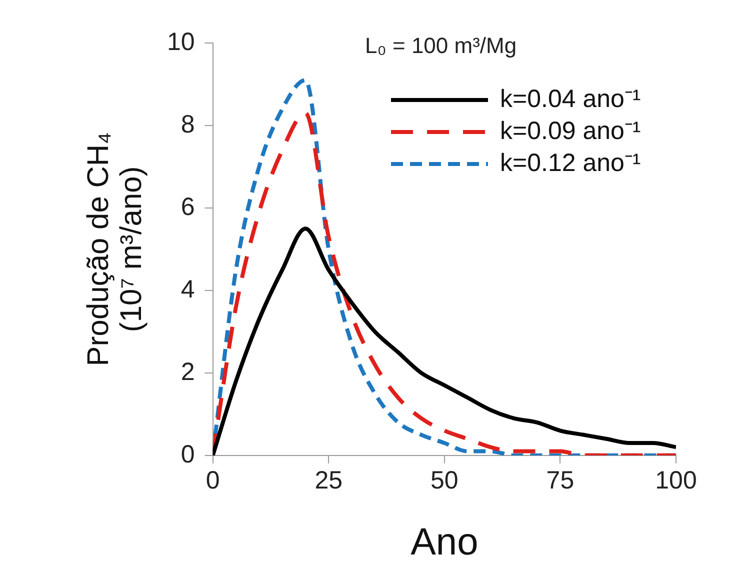 Image resolution: width=744 pixels, height=567 pixels. What do you see at coordinates (213, 480) in the screenshot?
I see `x-tick-label: 0` at bounding box center [213, 480].